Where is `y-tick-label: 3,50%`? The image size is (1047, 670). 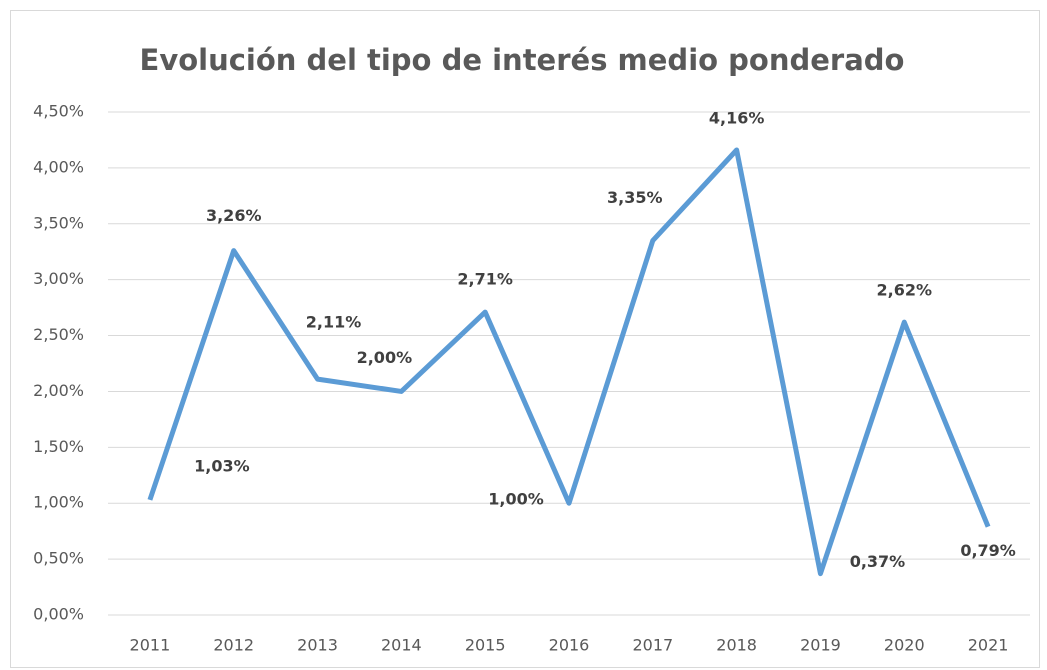 y-tick-label: 3,50% is located at coordinates (58, 222).